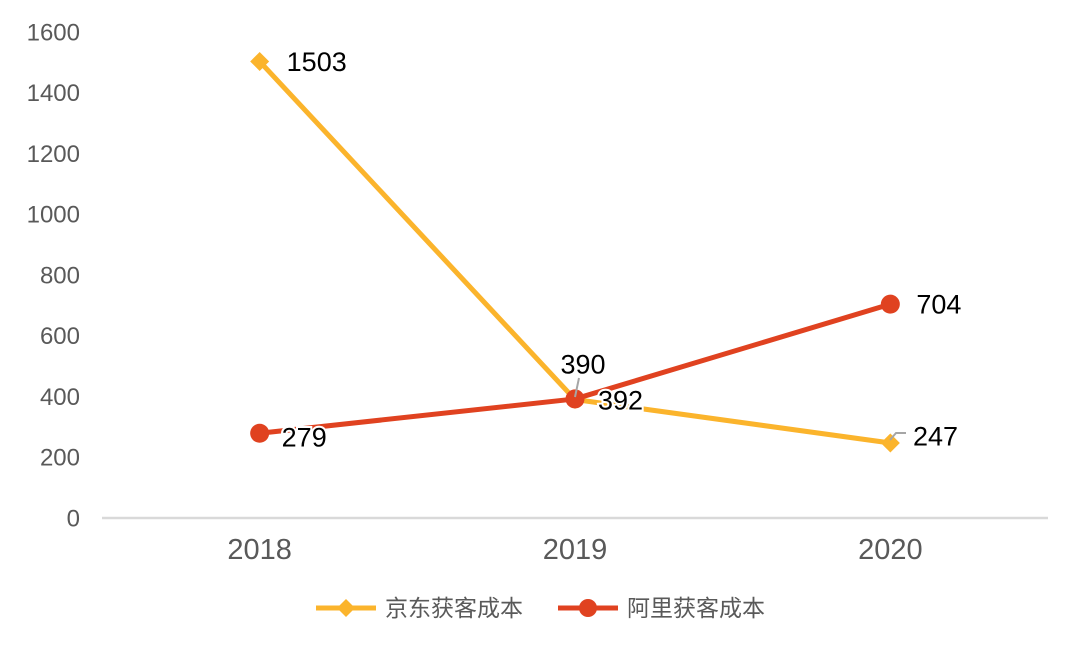 Image resolution: width=1080 pixels, height=648 pixels. I want to click on data-point-label: 247, so click(935, 436).